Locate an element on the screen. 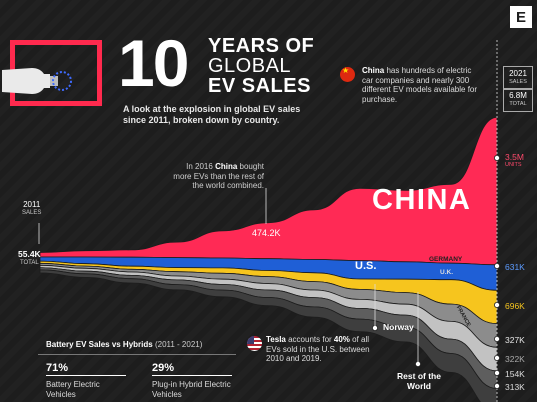 The image size is (537, 402). end-total: 6.8M is located at coordinates (518, 95).